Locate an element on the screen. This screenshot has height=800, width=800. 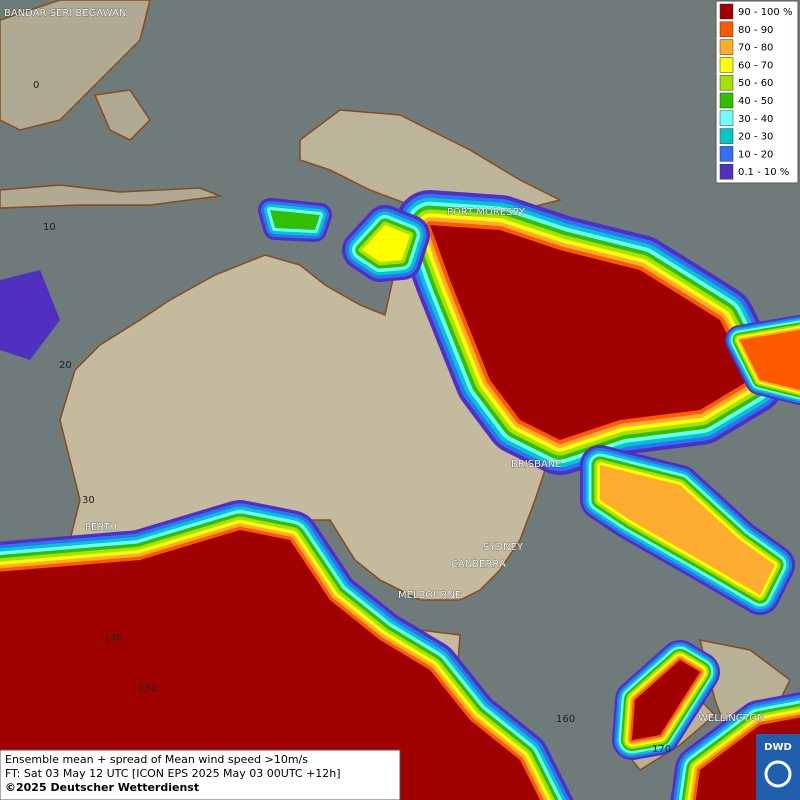
logo-box is located at coordinates (778, 767).